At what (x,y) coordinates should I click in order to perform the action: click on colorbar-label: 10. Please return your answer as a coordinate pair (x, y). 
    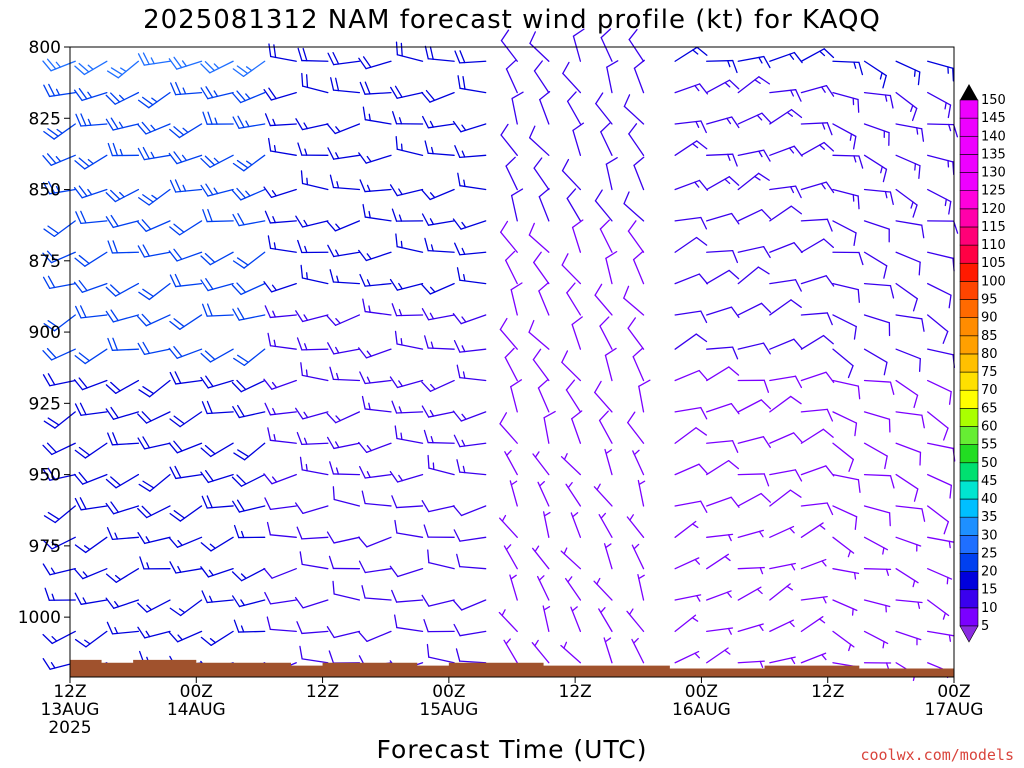
    Looking at the image, I should click on (989, 608).